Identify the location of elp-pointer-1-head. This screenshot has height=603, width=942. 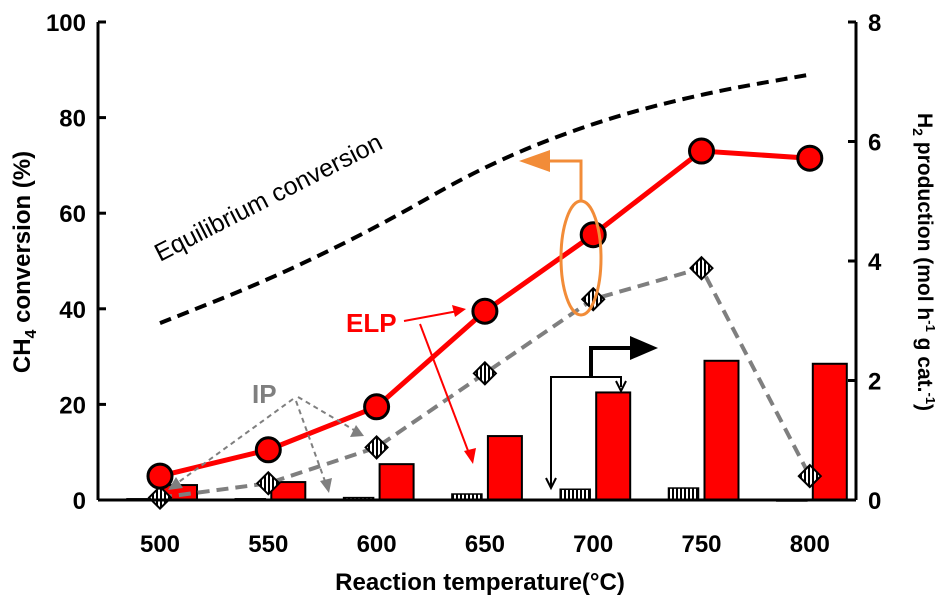
(459, 311).